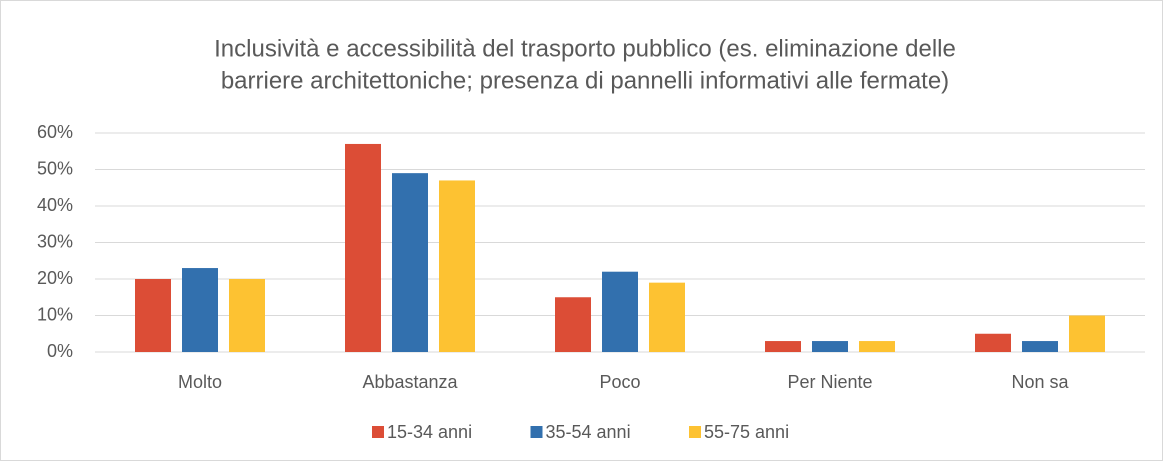  Describe the element at coordinates (1040, 382) in the screenshot. I see `x-tick-label: Non sa` at that location.